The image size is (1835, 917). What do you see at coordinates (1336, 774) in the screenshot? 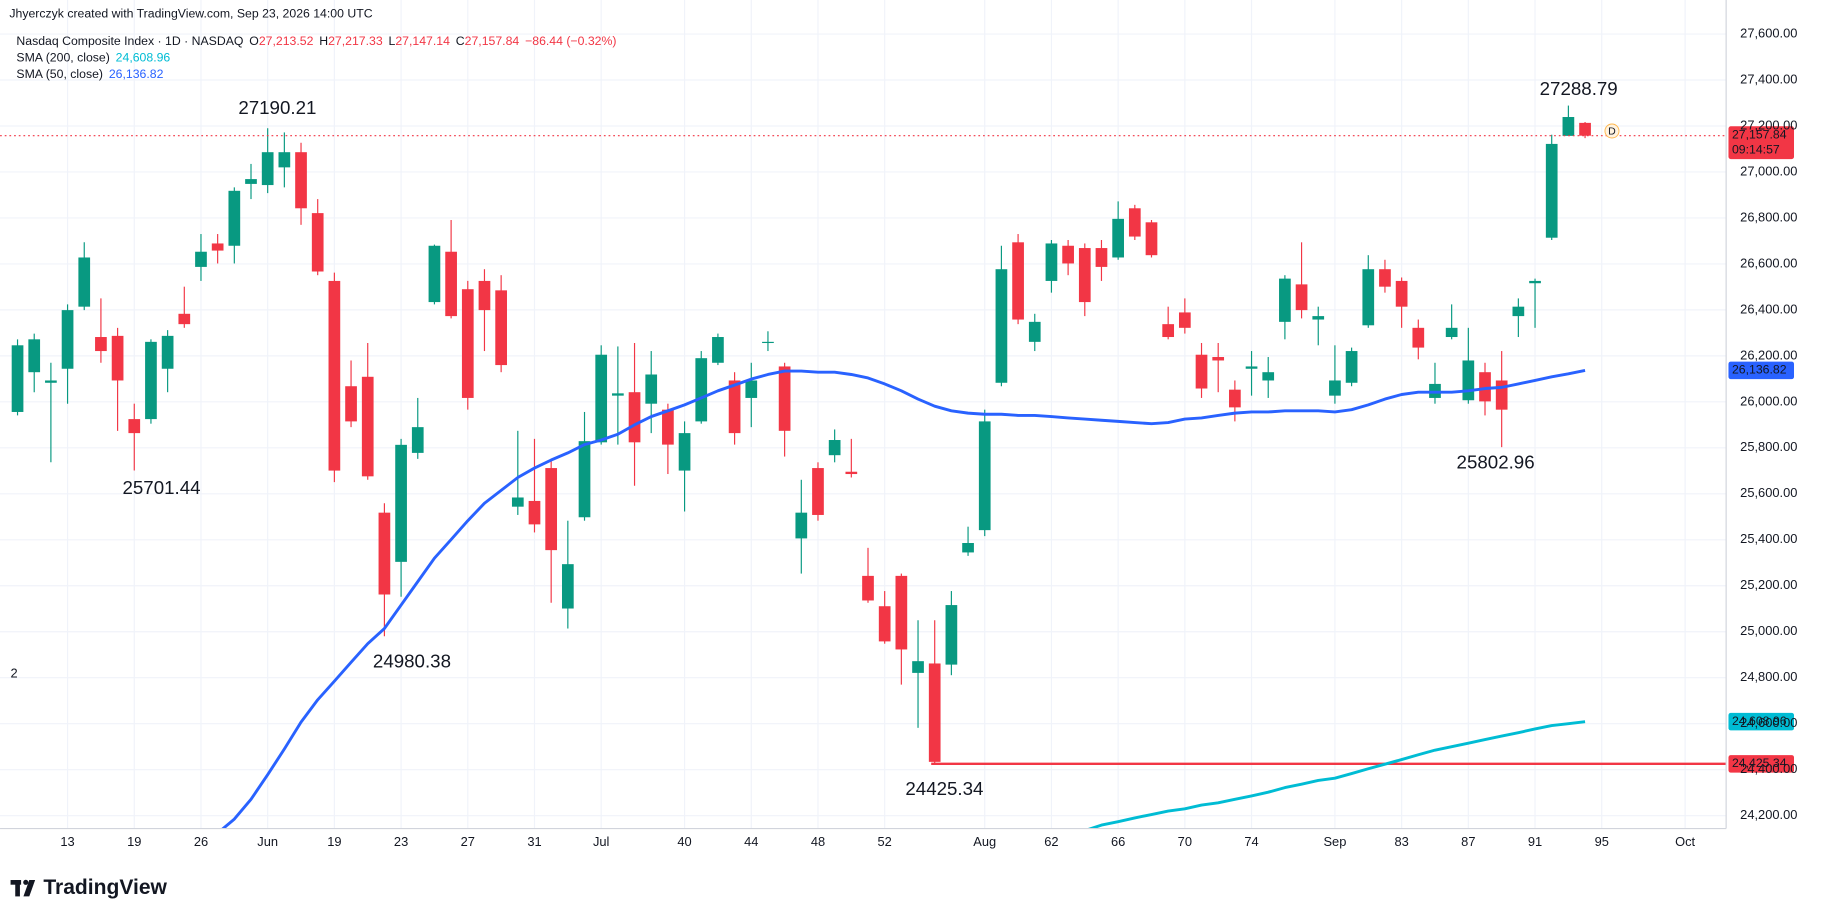
I see `sma-line` at bounding box center [1336, 774].